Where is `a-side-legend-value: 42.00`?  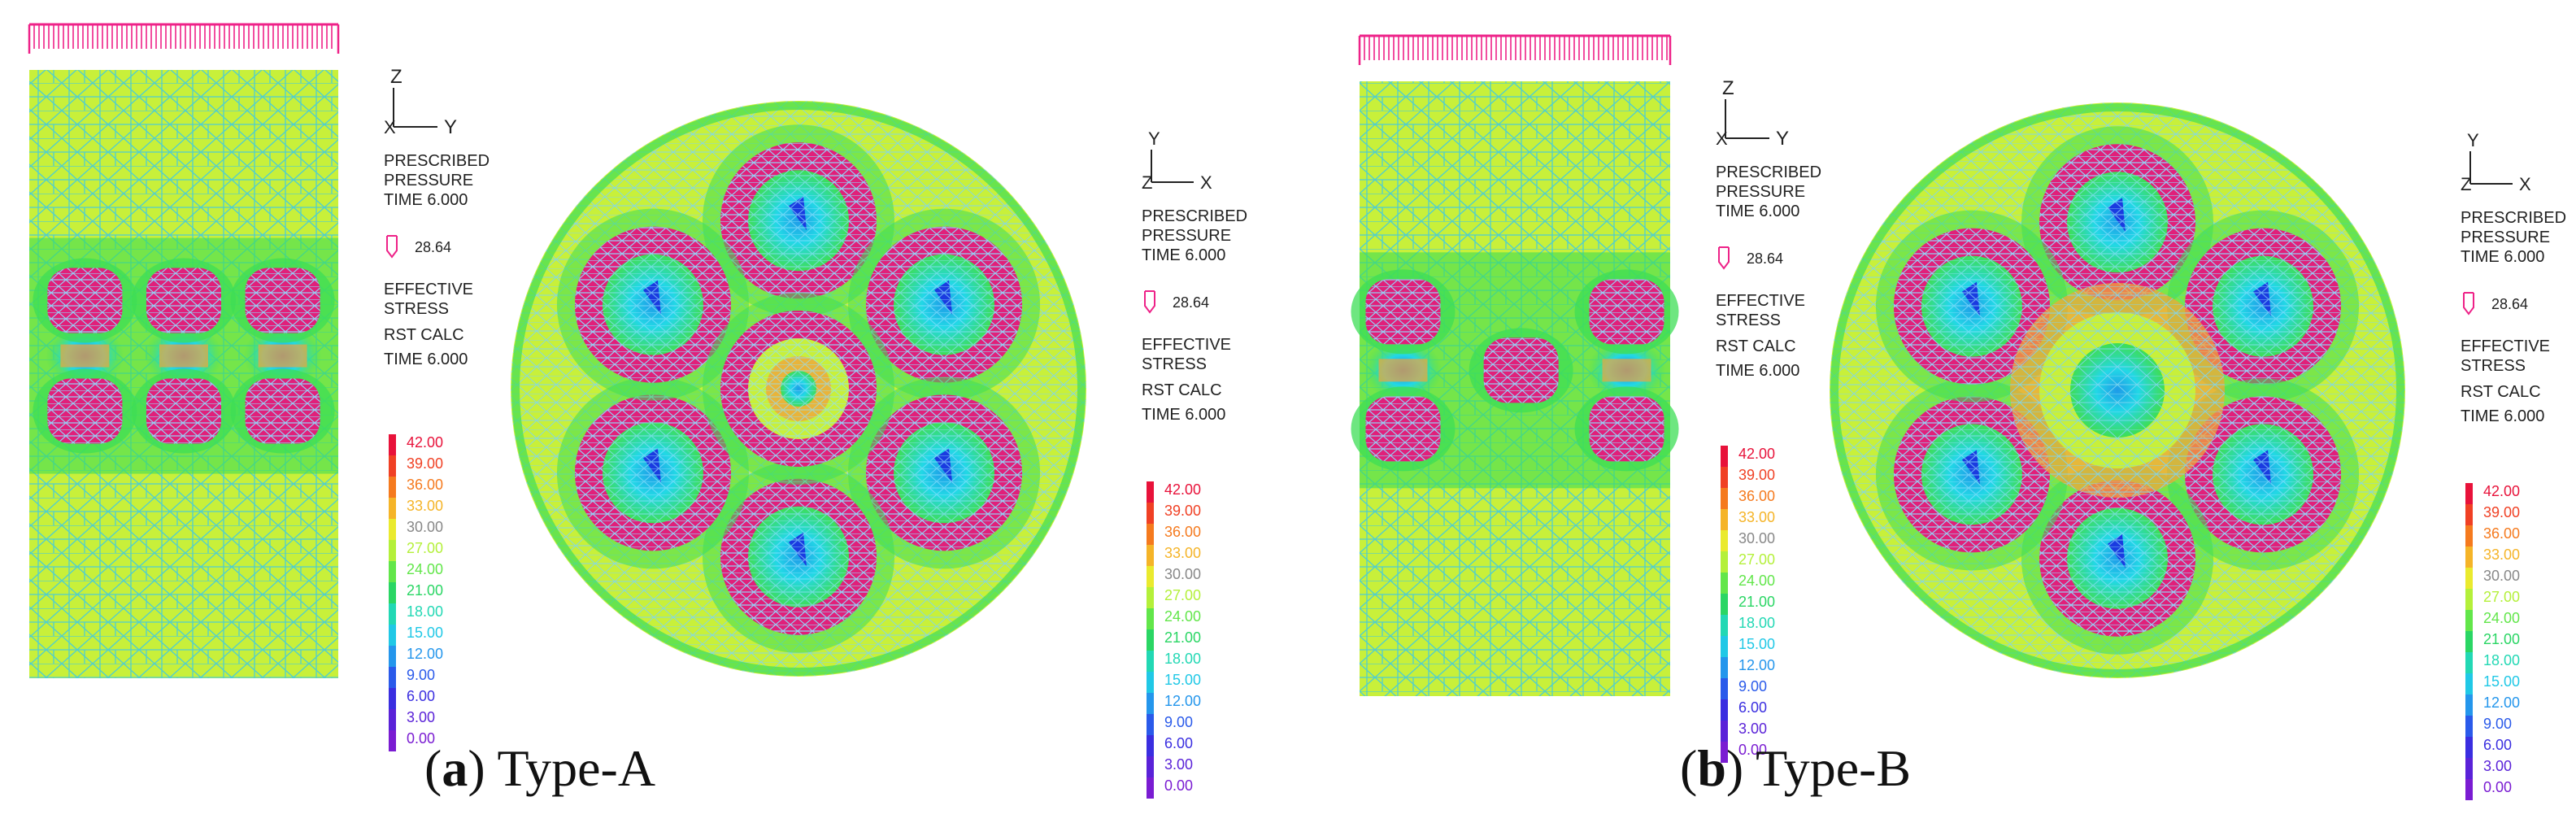
a-side-legend-value: 42.00 is located at coordinates (425, 443).